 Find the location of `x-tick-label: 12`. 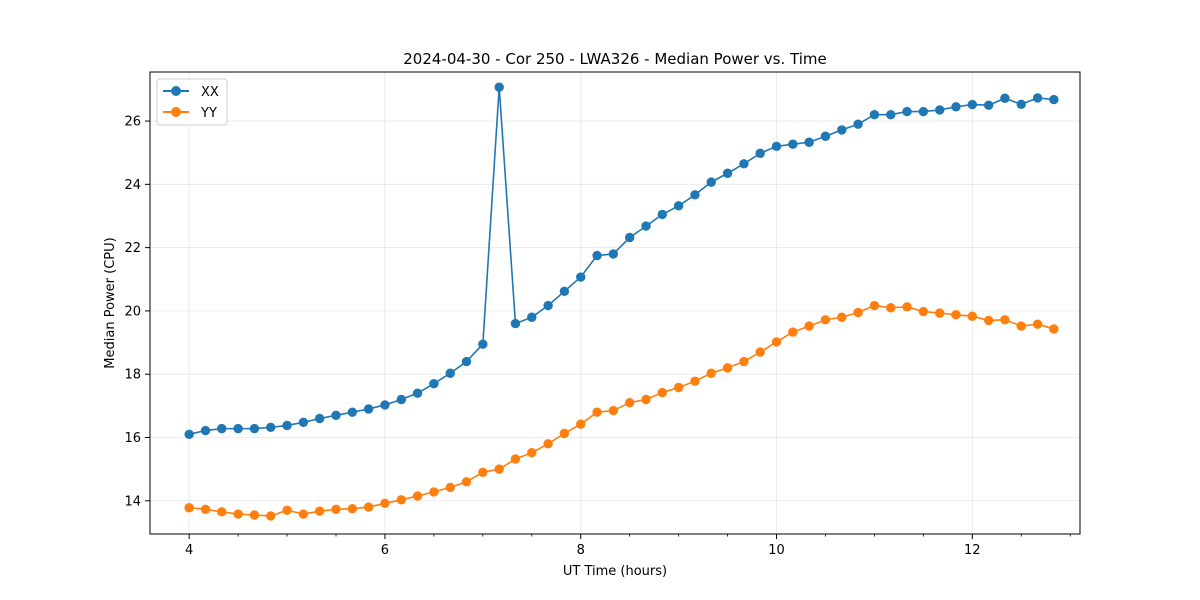

x-tick-label: 12 is located at coordinates (972, 550).